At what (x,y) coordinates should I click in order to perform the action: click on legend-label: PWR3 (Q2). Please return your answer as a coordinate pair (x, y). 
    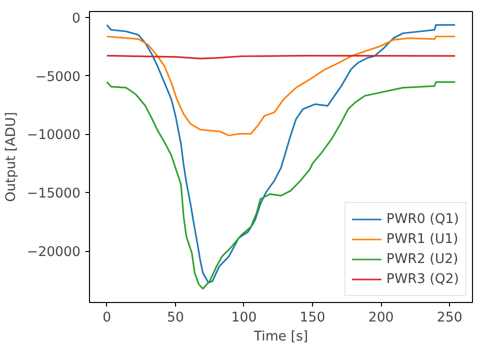
    Looking at the image, I should click on (422, 279).